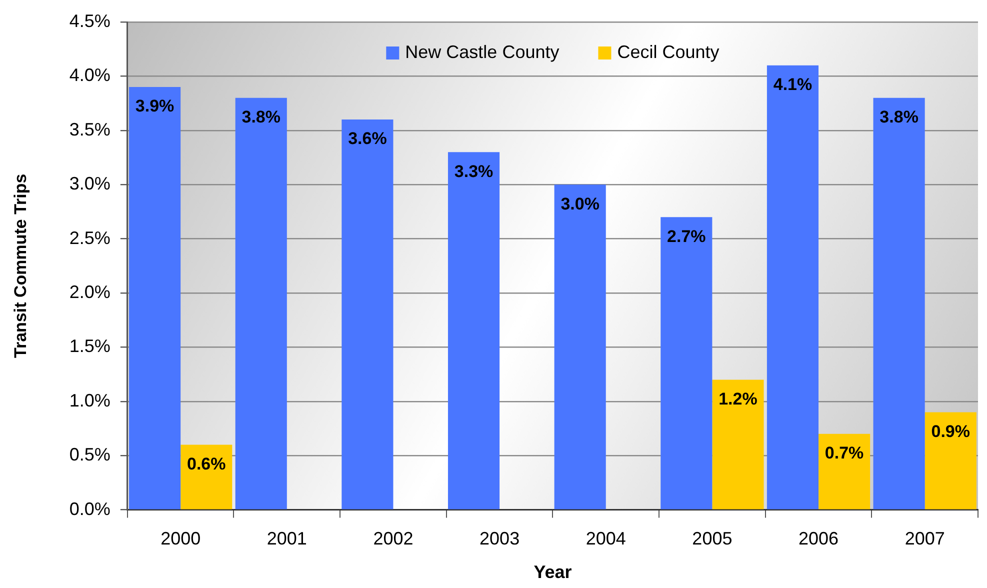 This screenshot has width=987, height=588. Describe the element at coordinates (712, 538) in the screenshot. I see `x-tick-label: 2005` at that location.